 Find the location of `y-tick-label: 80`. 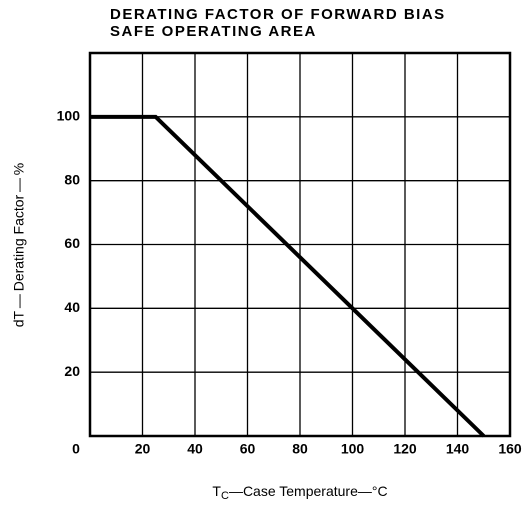

y-tick-label: 80 is located at coordinates (72, 179).